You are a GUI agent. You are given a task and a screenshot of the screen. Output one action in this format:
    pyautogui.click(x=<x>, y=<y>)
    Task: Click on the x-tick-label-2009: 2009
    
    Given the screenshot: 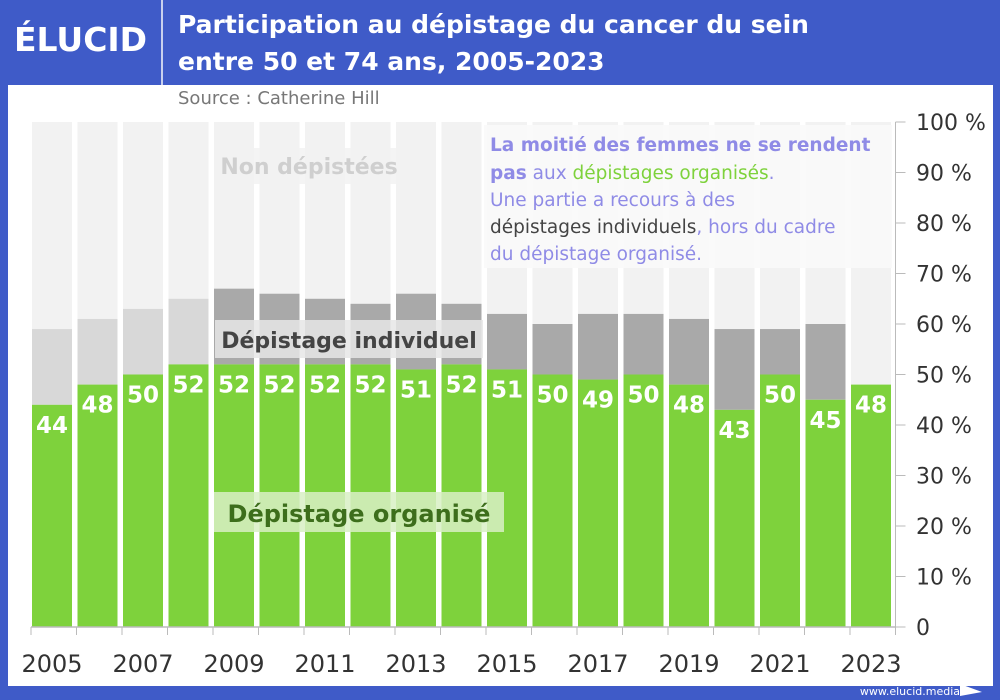 What is the action you would take?
    pyautogui.click(x=233, y=664)
    